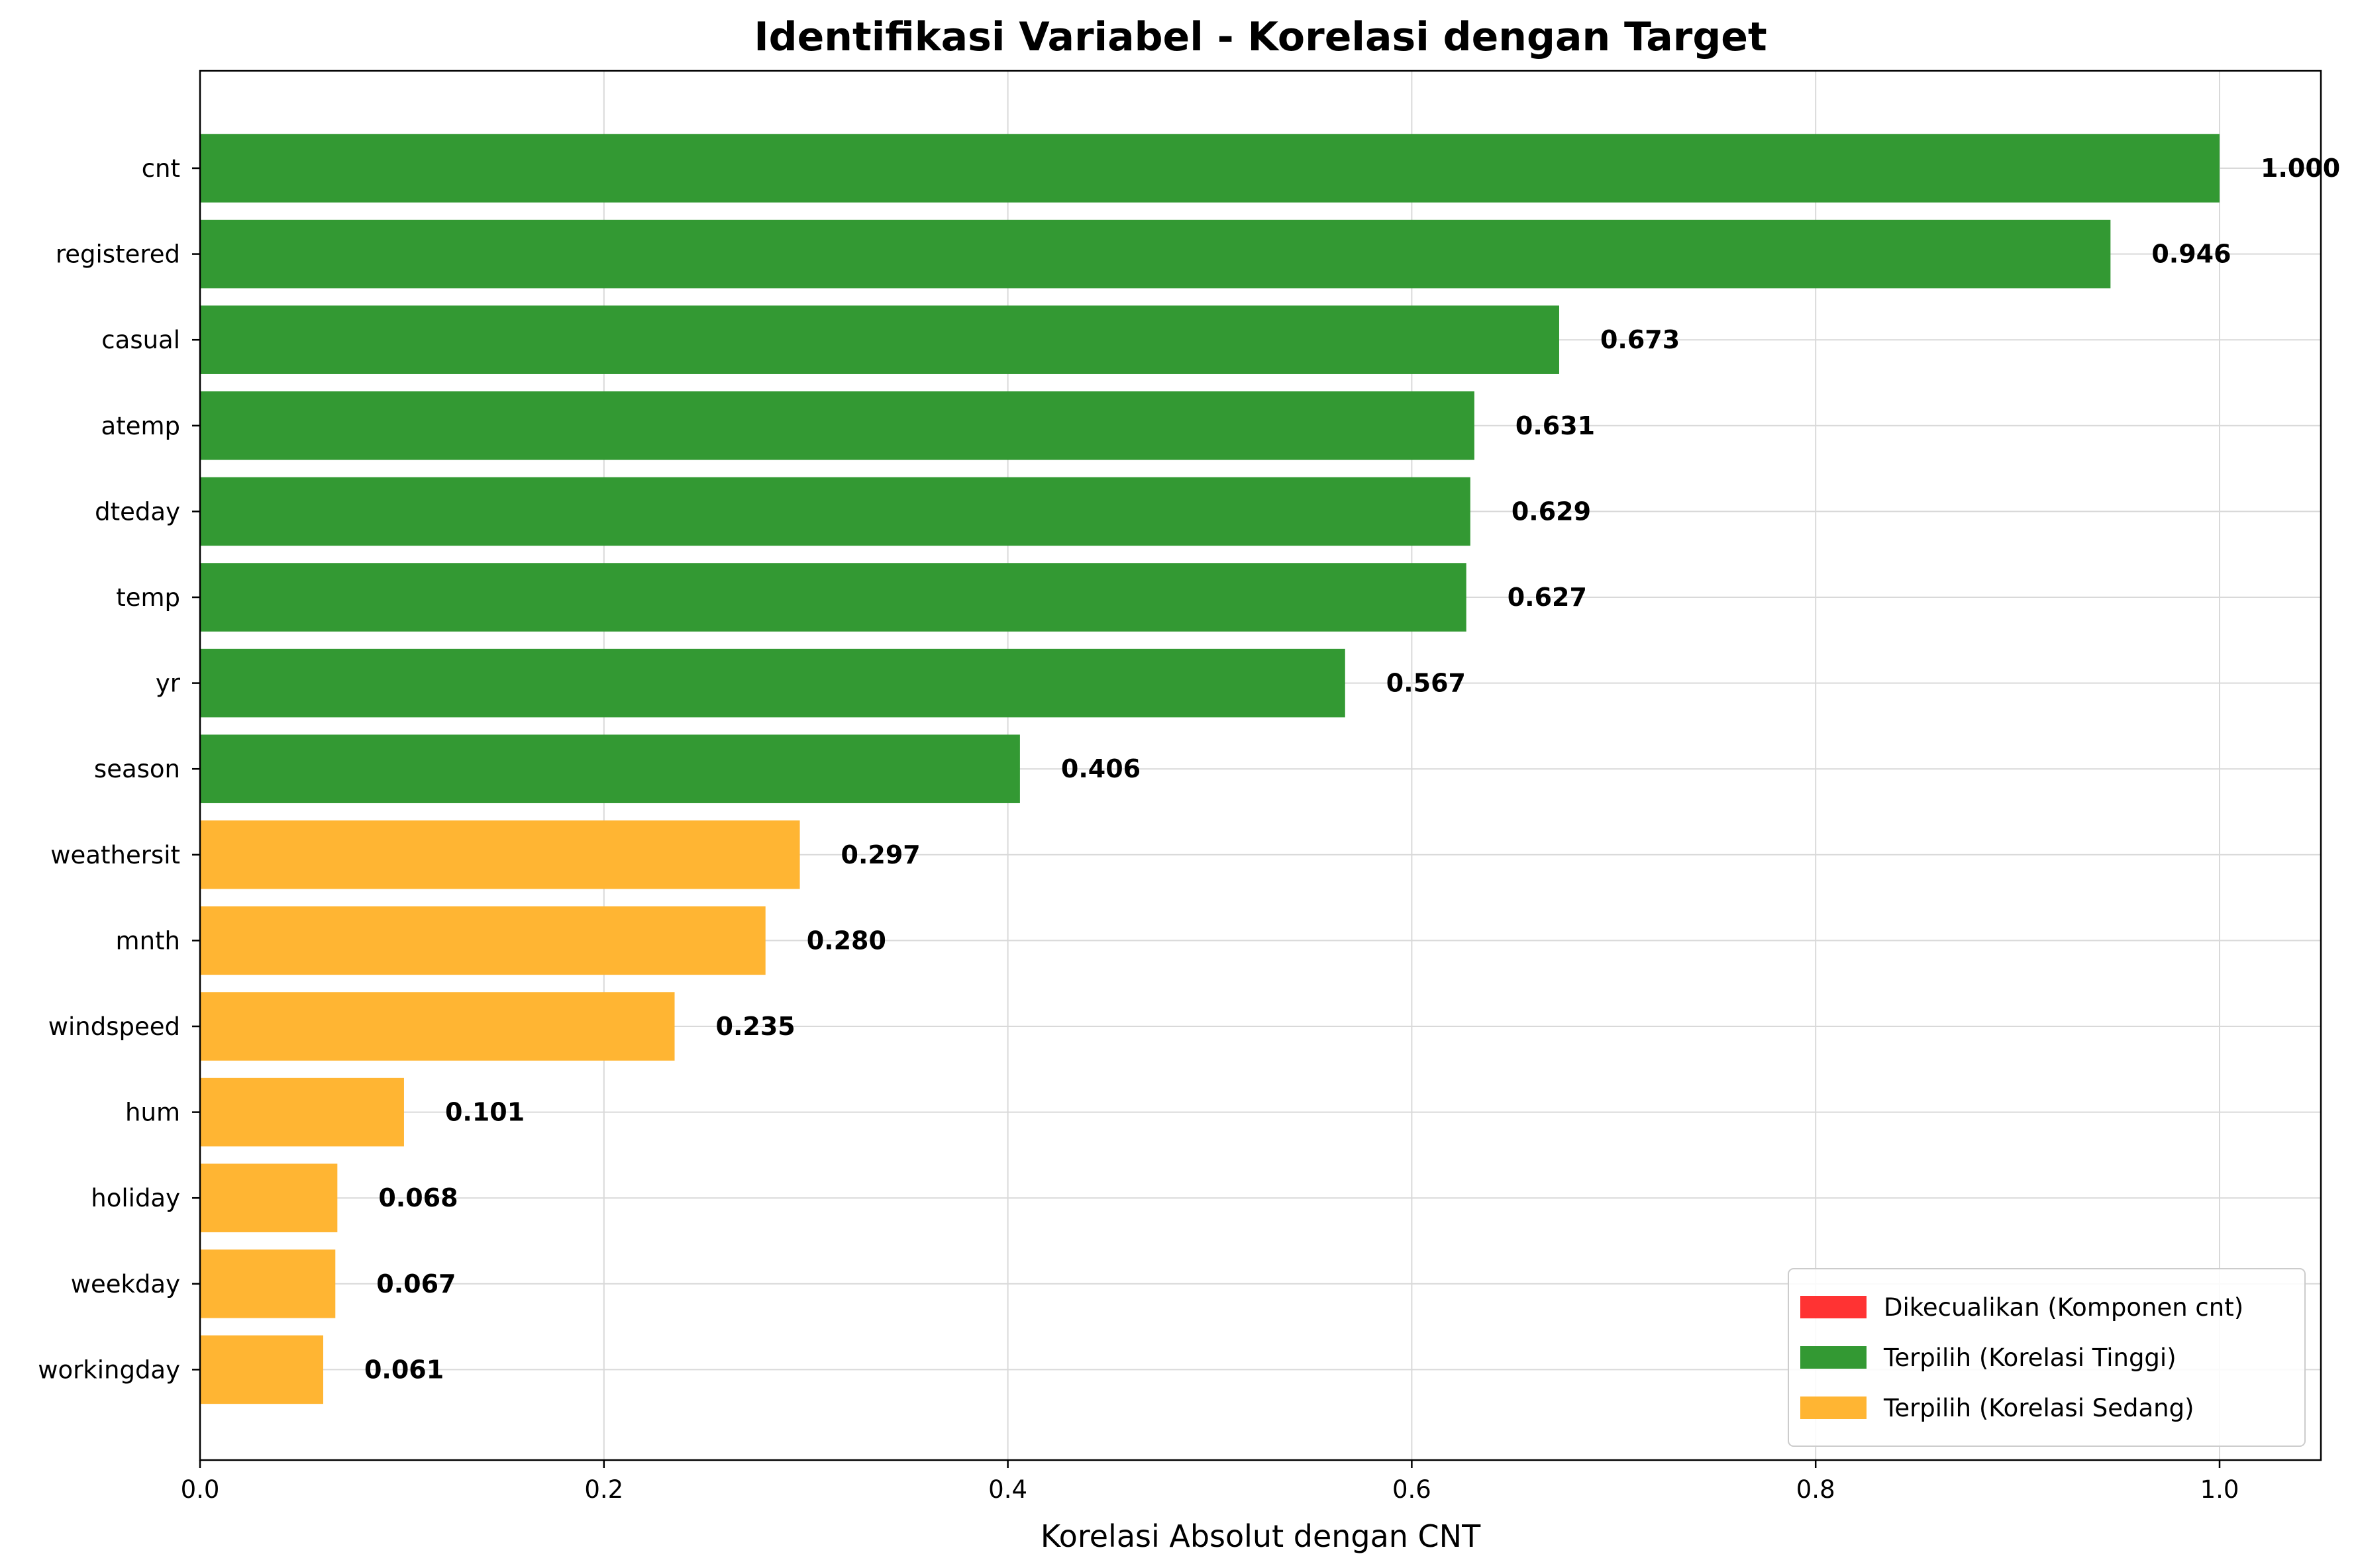  What do you see at coordinates (1833, 1307) in the screenshot?
I see `legend-swatch-excluded` at bounding box center [1833, 1307].